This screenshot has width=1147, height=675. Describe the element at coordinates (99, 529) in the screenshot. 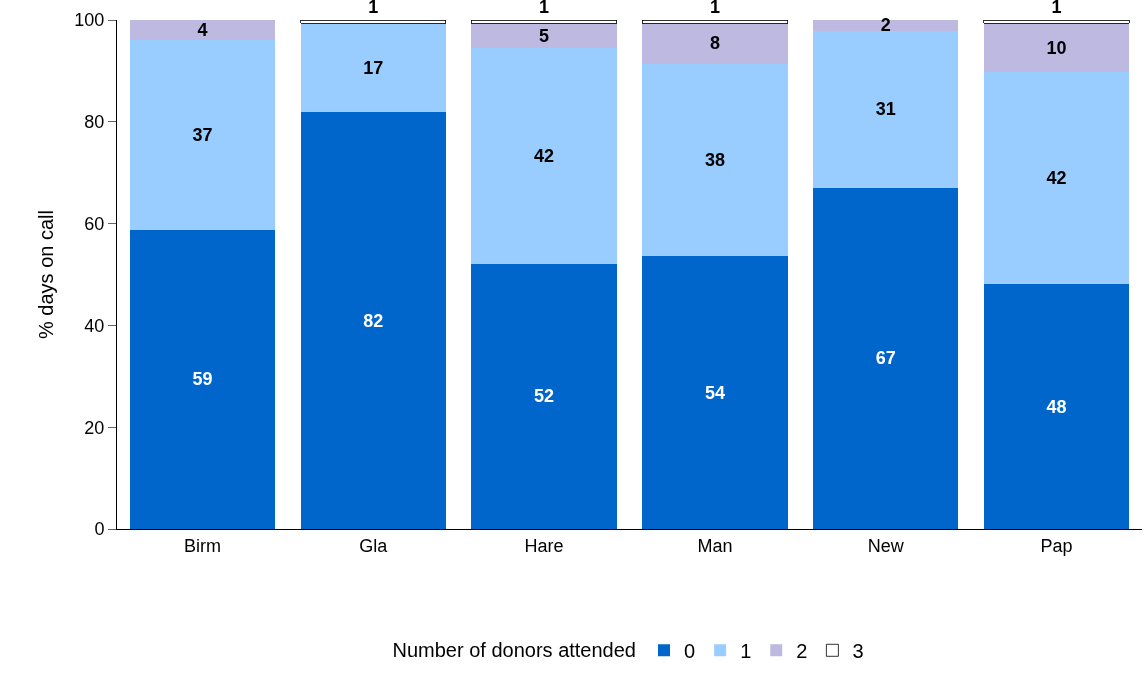

I see `y-tick-label: 0` at that location.